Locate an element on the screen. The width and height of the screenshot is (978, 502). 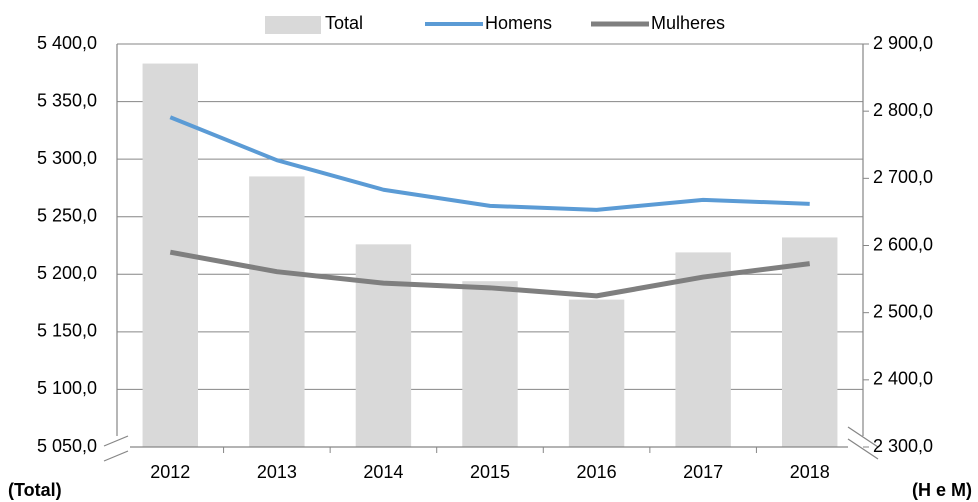
y2-tick-label: 2 700,0 is located at coordinates (903, 177).